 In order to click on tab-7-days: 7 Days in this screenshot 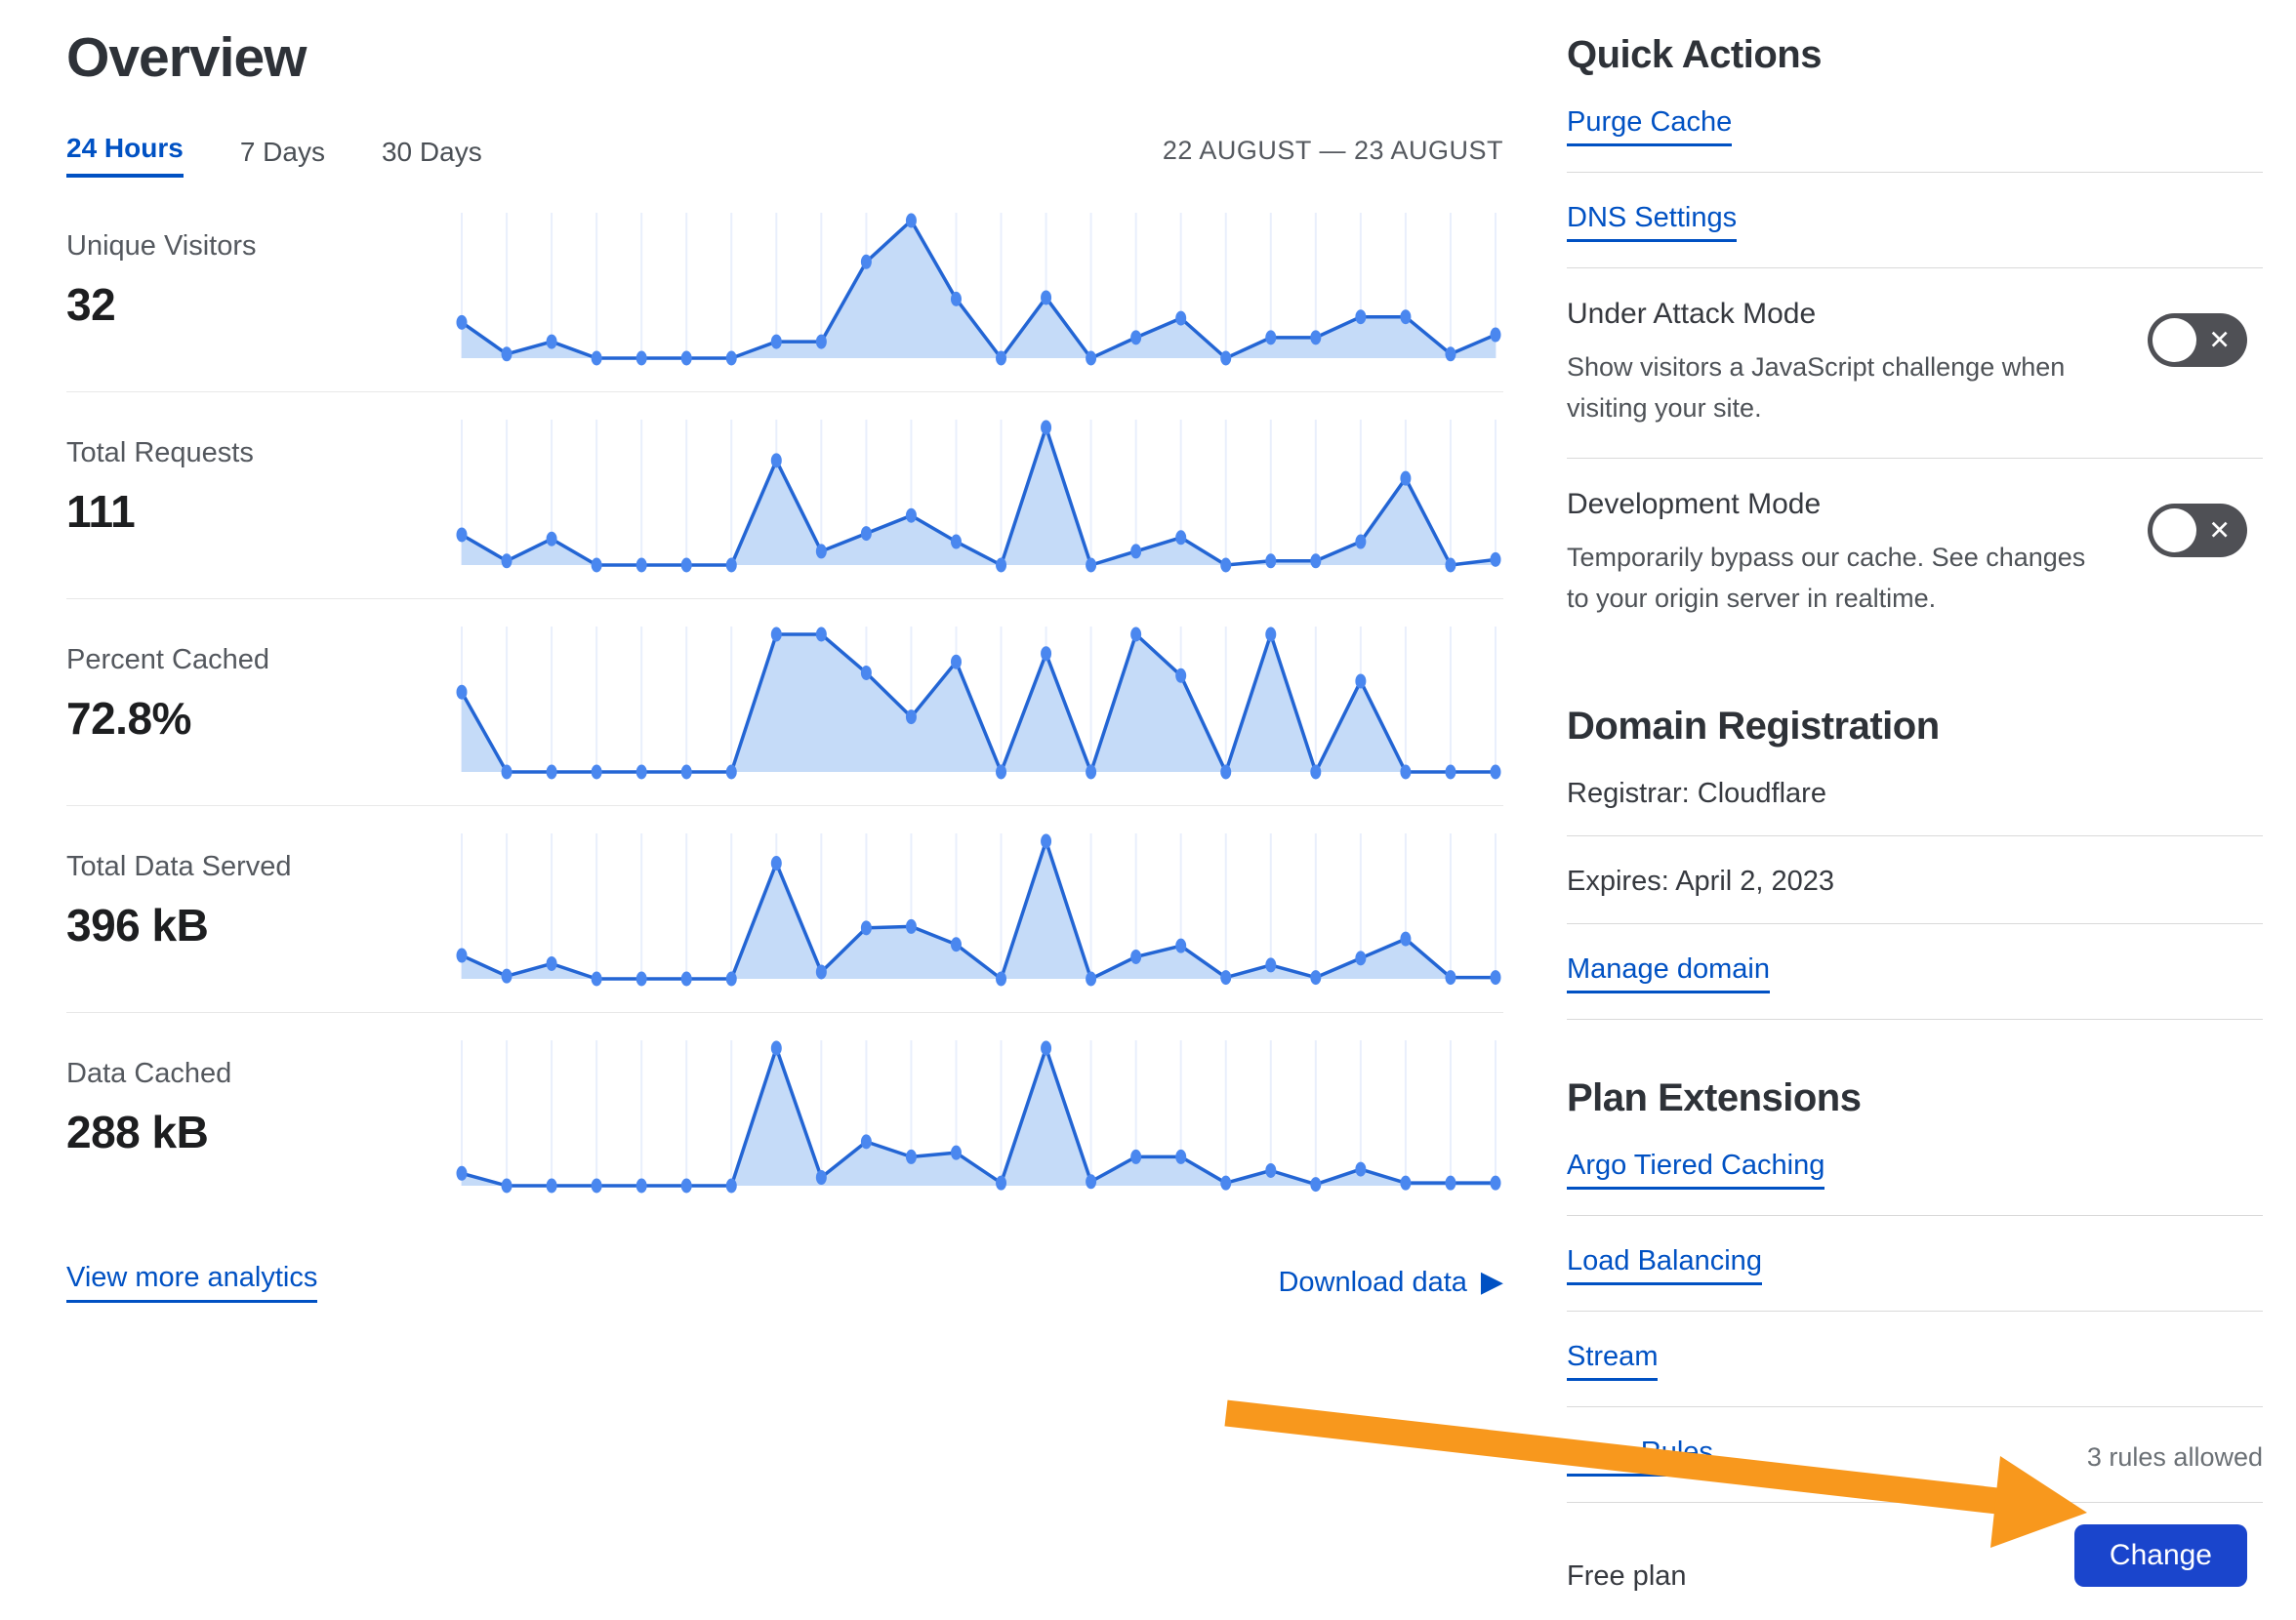, I will do `click(282, 152)`.